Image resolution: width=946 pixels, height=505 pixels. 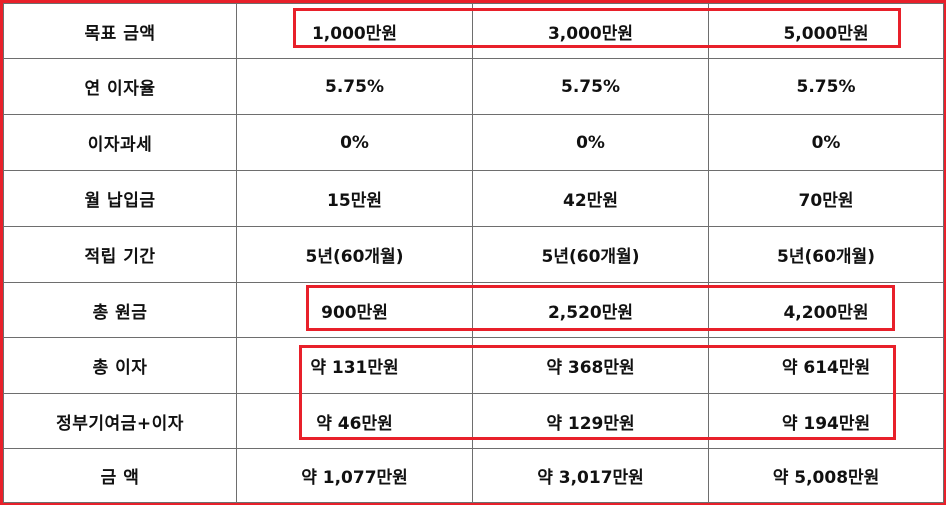 What do you see at coordinates (590, 475) in the screenshot?
I see `table-cell: 약 3,017만원` at bounding box center [590, 475].